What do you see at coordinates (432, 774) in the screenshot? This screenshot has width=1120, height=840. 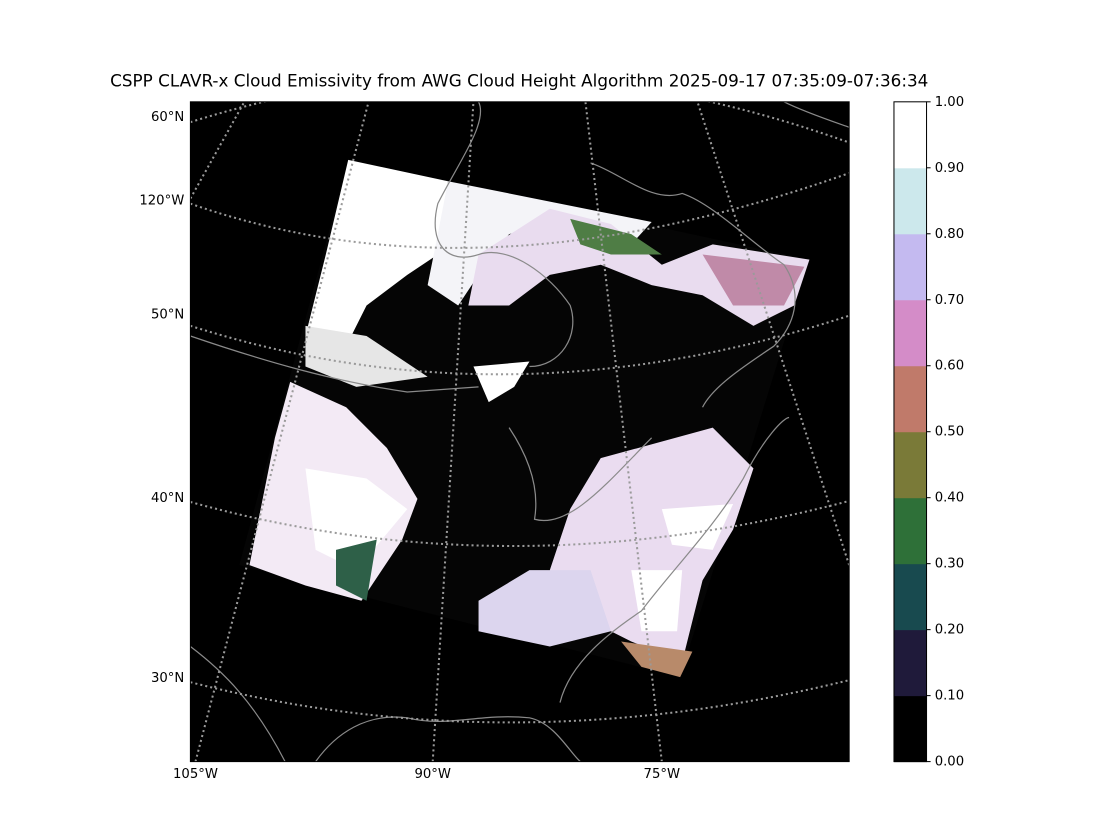 I see `lon-label: 90°W` at bounding box center [432, 774].